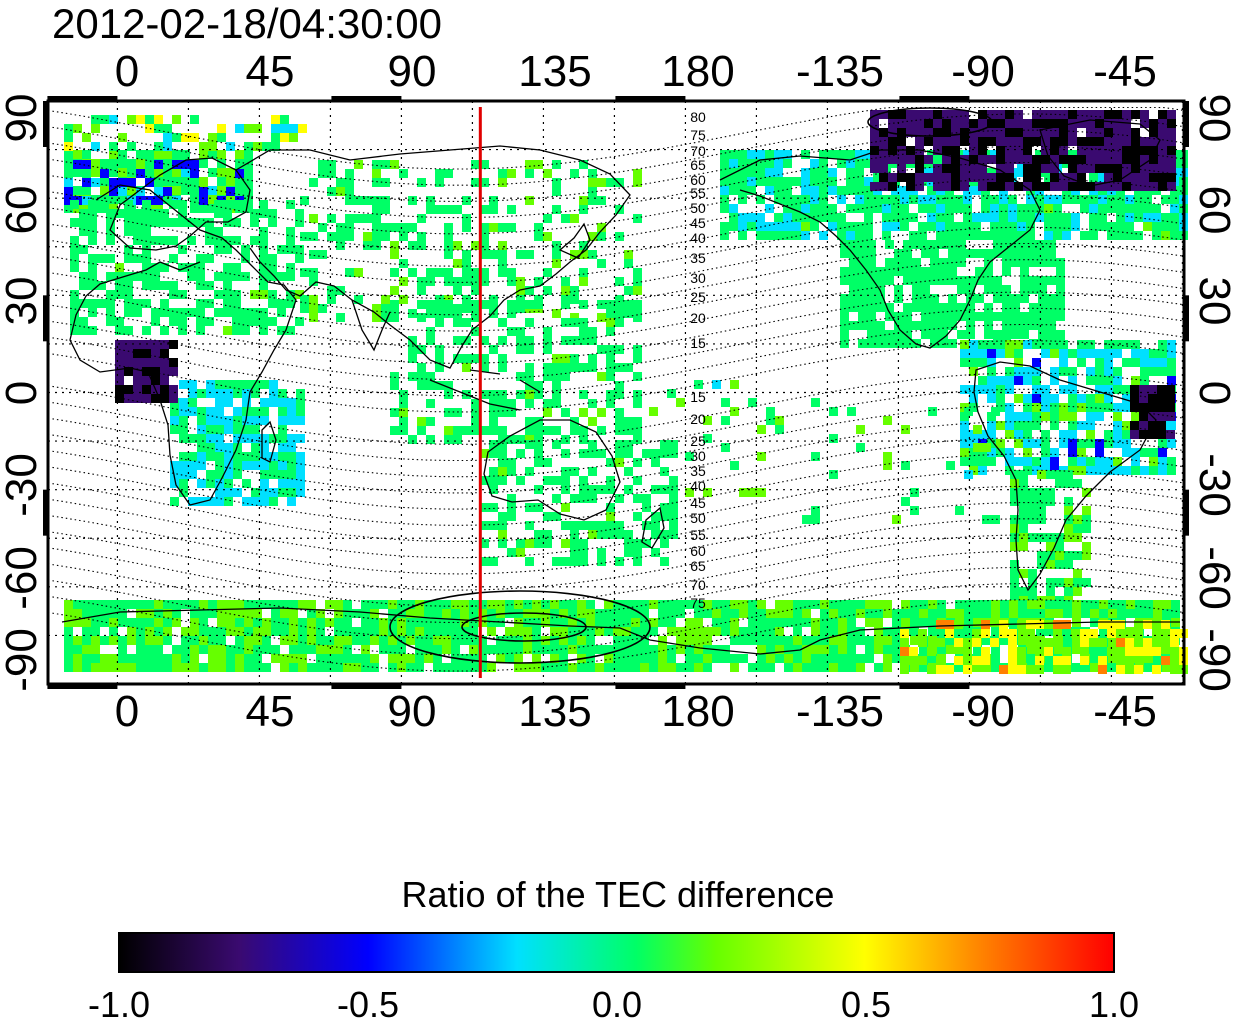  What do you see at coordinates (119, 1004) in the screenshot?
I see `colorbar-tick-label: -1.0` at bounding box center [119, 1004].